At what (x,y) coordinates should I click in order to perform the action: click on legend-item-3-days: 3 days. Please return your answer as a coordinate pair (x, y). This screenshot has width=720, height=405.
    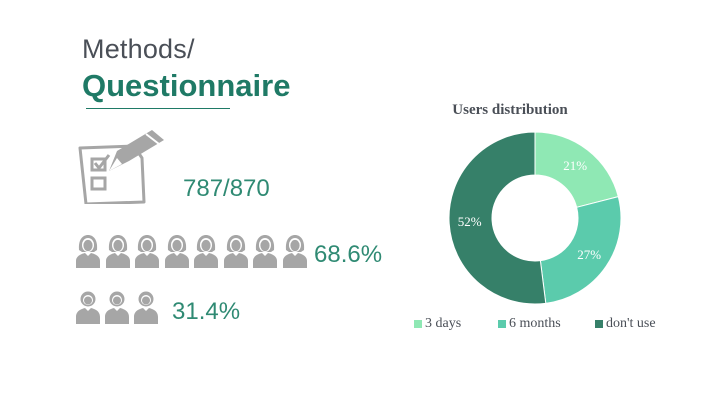
    Looking at the image, I should click on (437, 324).